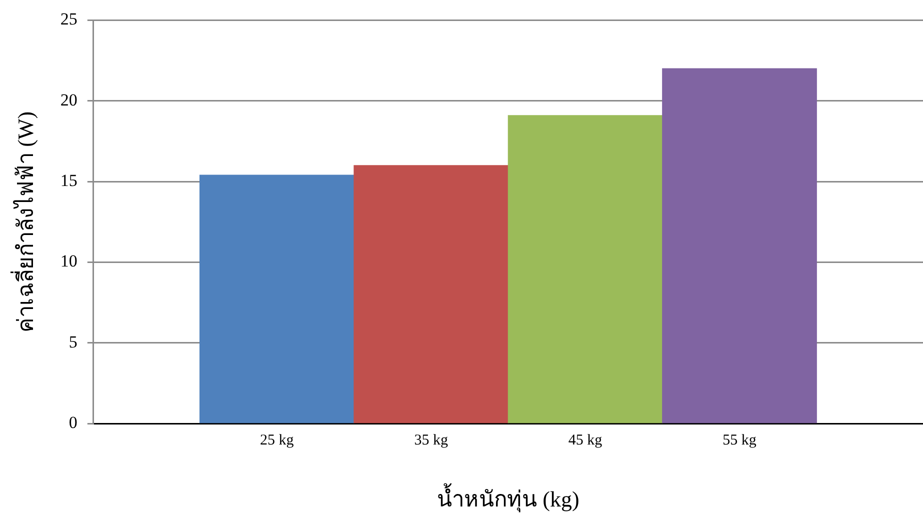 The width and height of the screenshot is (923, 522). I want to click on x-tick-label: 35 kg, so click(431, 440).